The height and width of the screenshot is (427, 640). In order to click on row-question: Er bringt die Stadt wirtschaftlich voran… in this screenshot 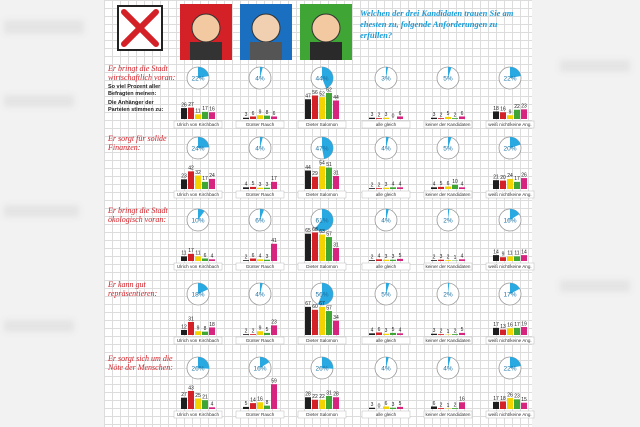, I will do `click(142, 73)`.